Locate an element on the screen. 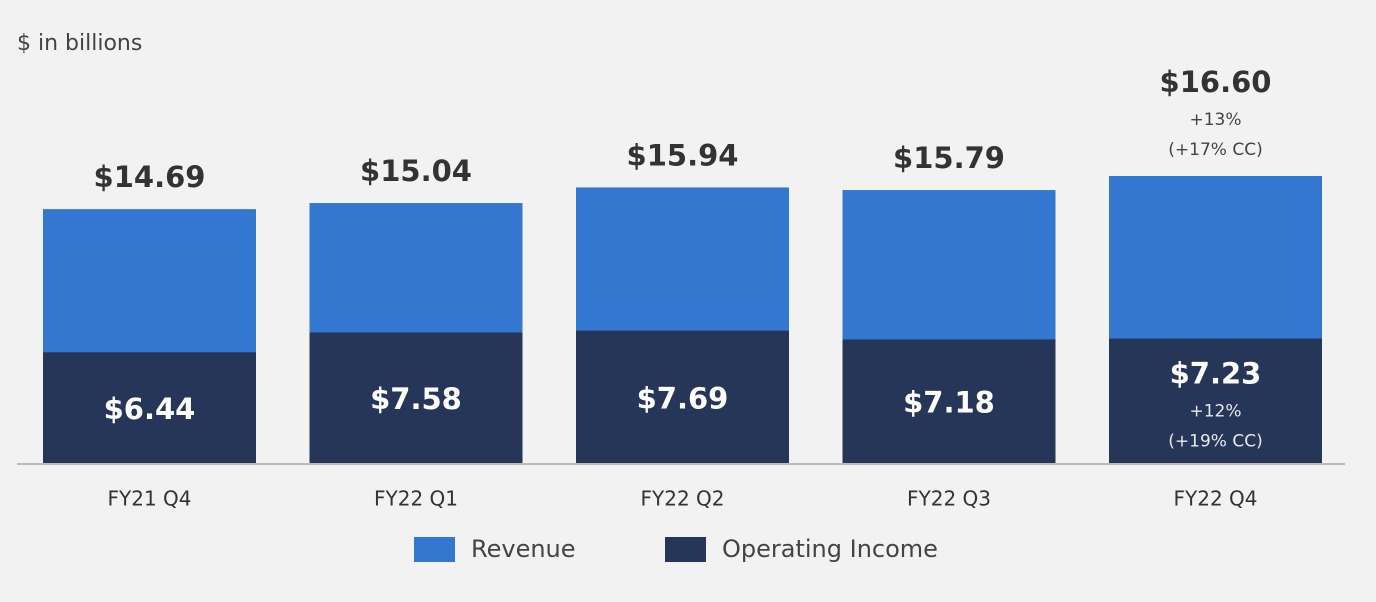  value-label: $7.18 is located at coordinates (949, 403).